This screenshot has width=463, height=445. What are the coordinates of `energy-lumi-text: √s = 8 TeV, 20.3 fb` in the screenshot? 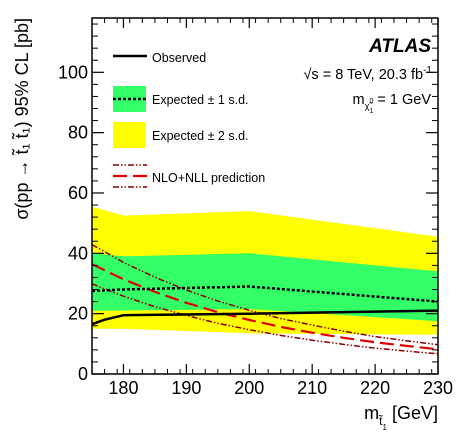 It's located at (363, 75).